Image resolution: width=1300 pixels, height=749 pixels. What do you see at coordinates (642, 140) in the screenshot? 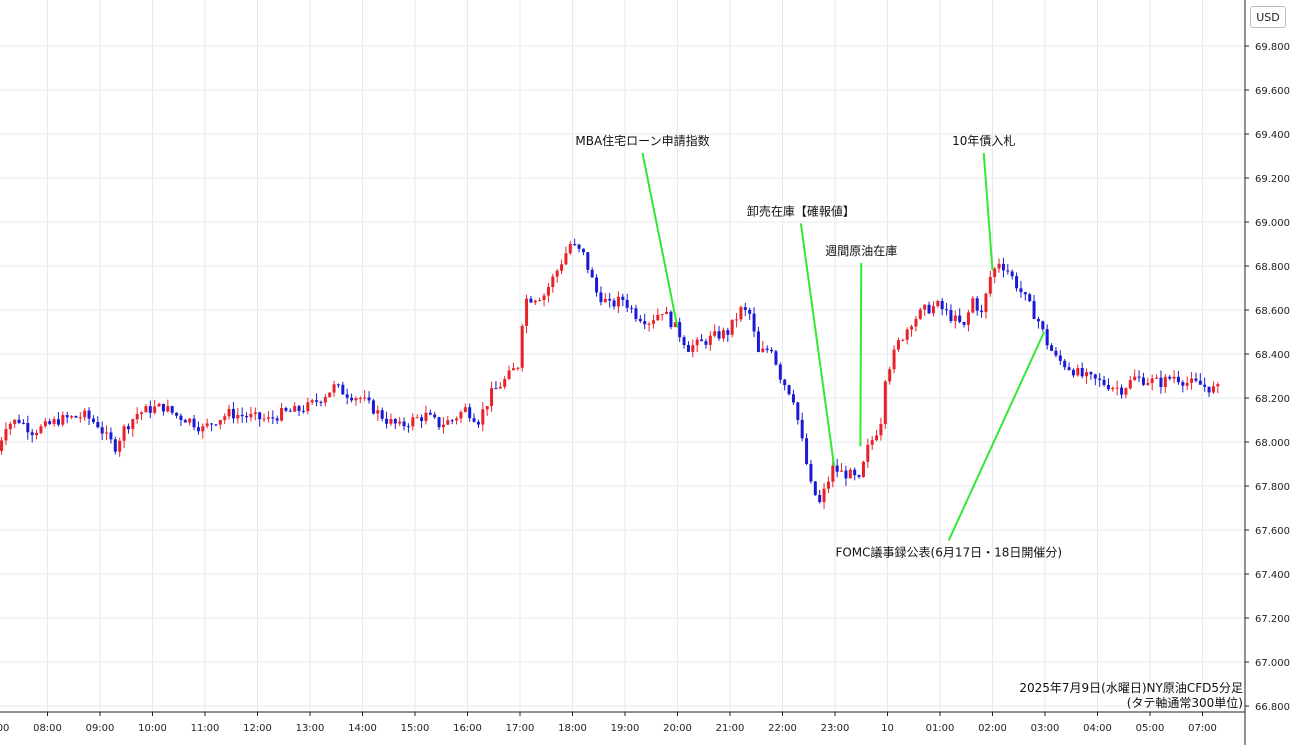
I see `annotation-label: MBA住宅ローン申請指数` at bounding box center [642, 140].